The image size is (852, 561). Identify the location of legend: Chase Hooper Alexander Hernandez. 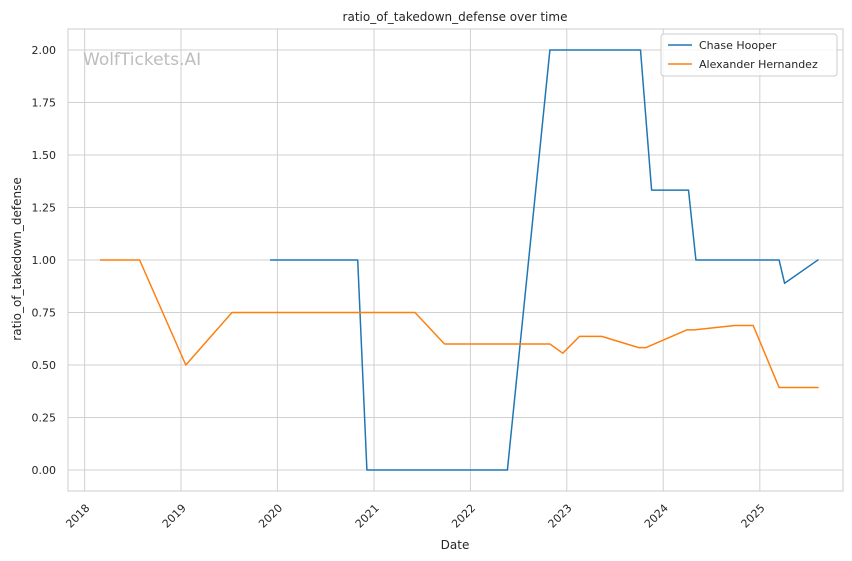
(749, 55).